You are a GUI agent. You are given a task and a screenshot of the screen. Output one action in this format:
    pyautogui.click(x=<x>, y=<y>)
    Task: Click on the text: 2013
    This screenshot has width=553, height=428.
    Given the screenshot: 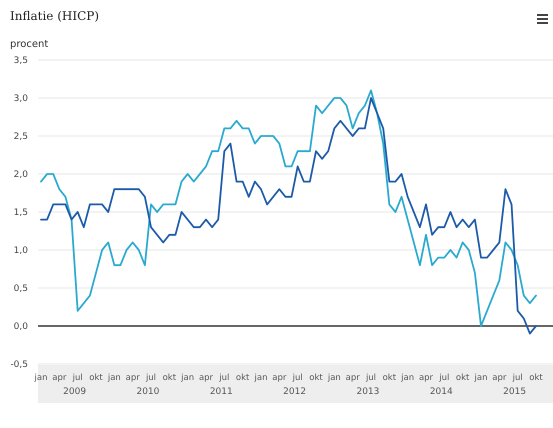 What is the action you would take?
    pyautogui.click(x=368, y=392)
    